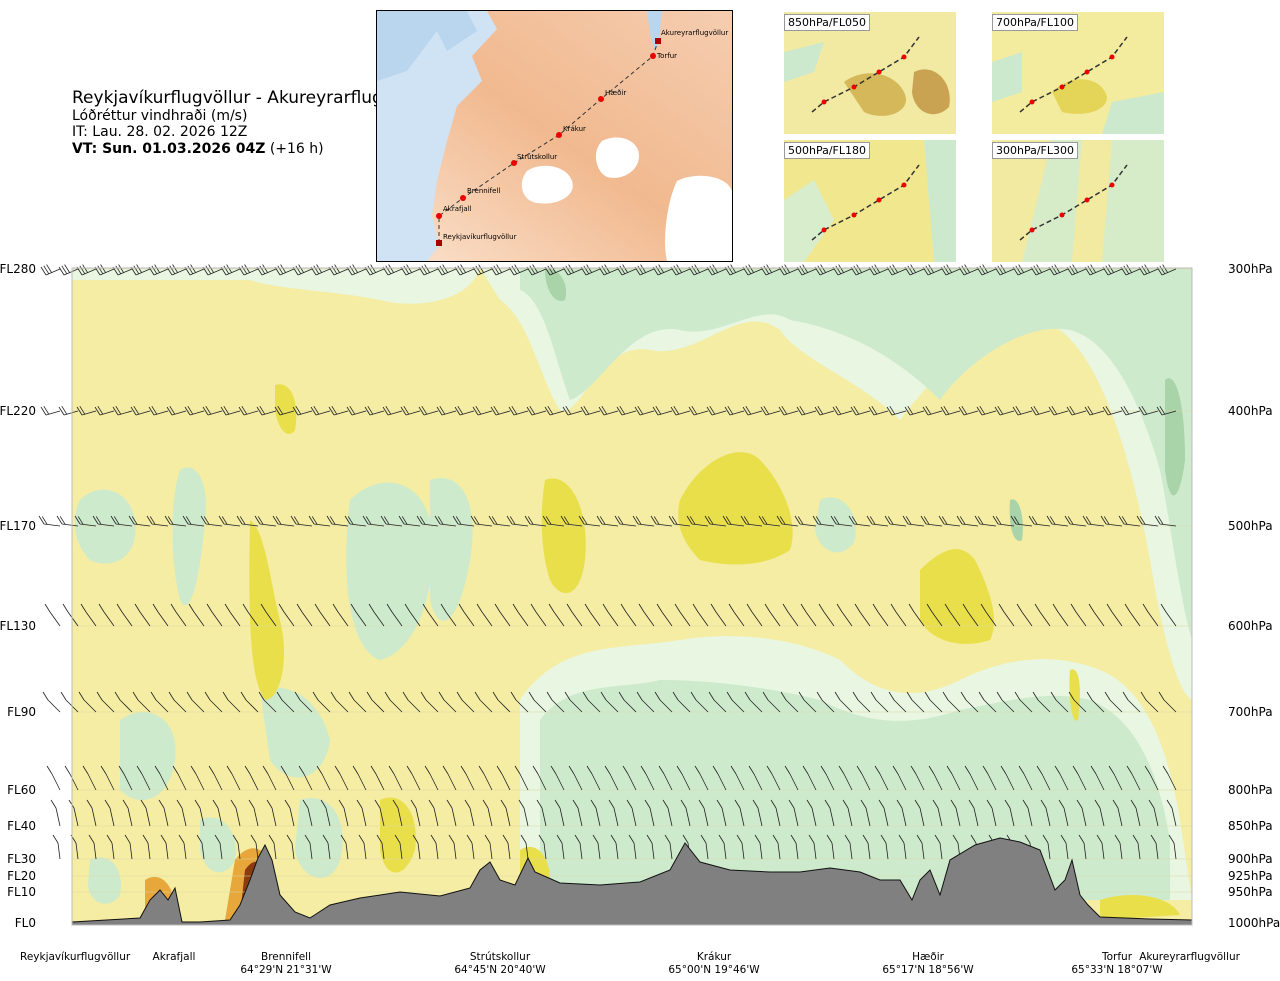 The width and height of the screenshot is (1280, 981). What do you see at coordinates (483, 191) in the screenshot?
I see `map-label-brennifell: Brennifell` at bounding box center [483, 191].